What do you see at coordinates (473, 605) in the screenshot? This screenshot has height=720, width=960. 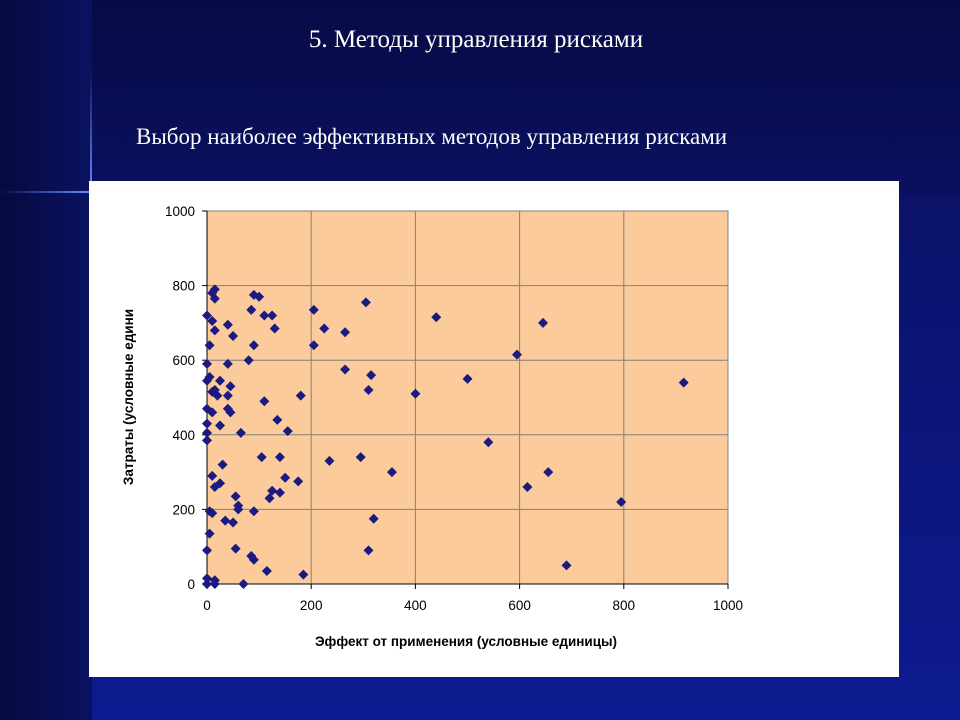 I see `x-tick-labels: 0 200 400 600 800 1000` at bounding box center [473, 605].